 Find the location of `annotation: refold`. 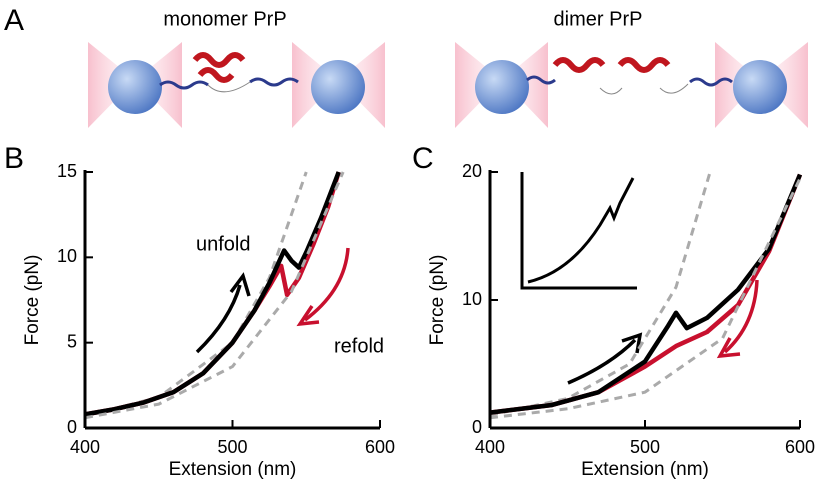

annotation: refold is located at coordinates (359, 346).